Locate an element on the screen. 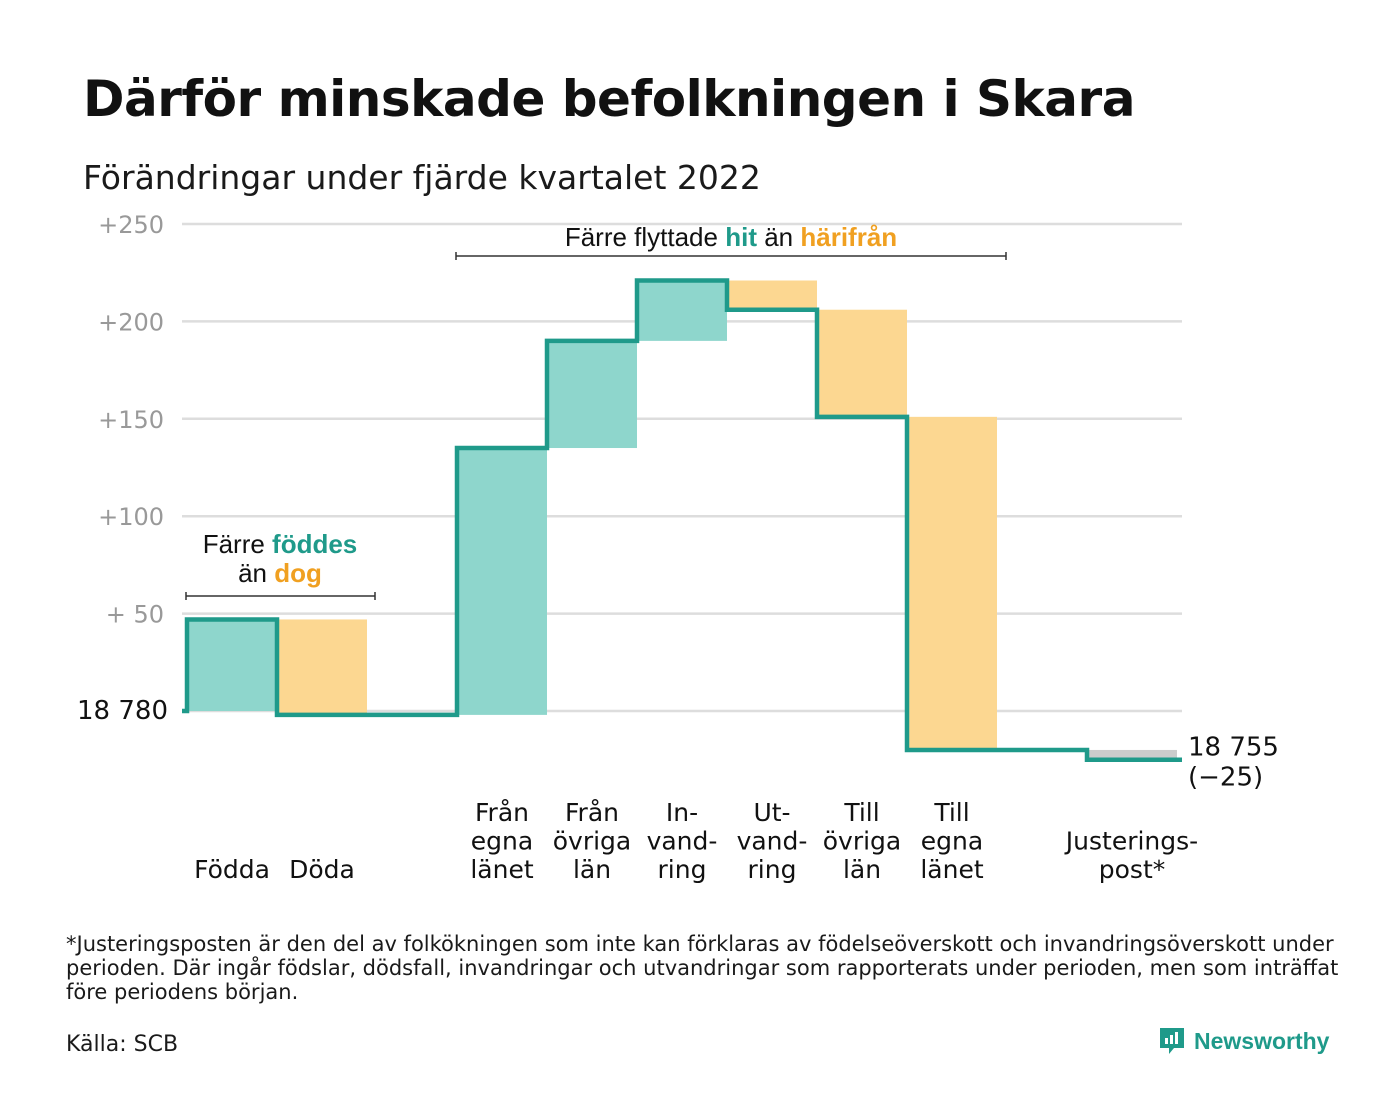 This screenshot has width=1400, height=1120. annotation-fragment: härifrån is located at coordinates (848, 237).